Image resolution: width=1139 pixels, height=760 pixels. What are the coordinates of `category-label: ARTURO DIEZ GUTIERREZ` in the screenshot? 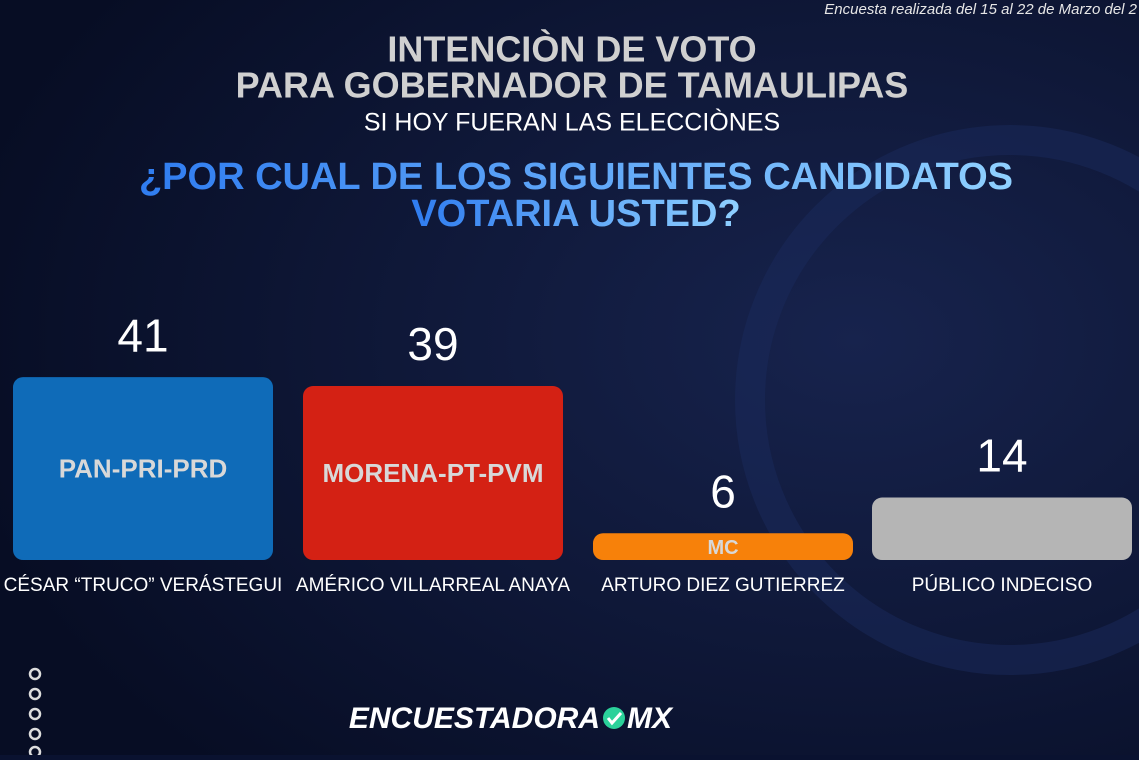 It's located at (723, 585).